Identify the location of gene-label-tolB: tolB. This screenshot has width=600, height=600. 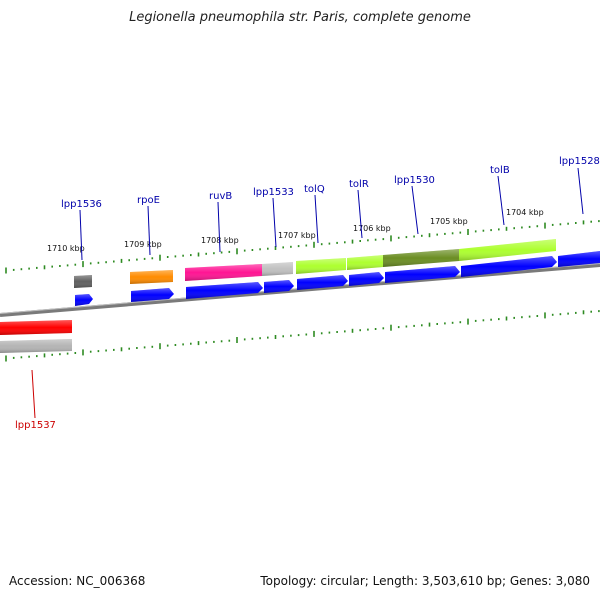
(500, 170).